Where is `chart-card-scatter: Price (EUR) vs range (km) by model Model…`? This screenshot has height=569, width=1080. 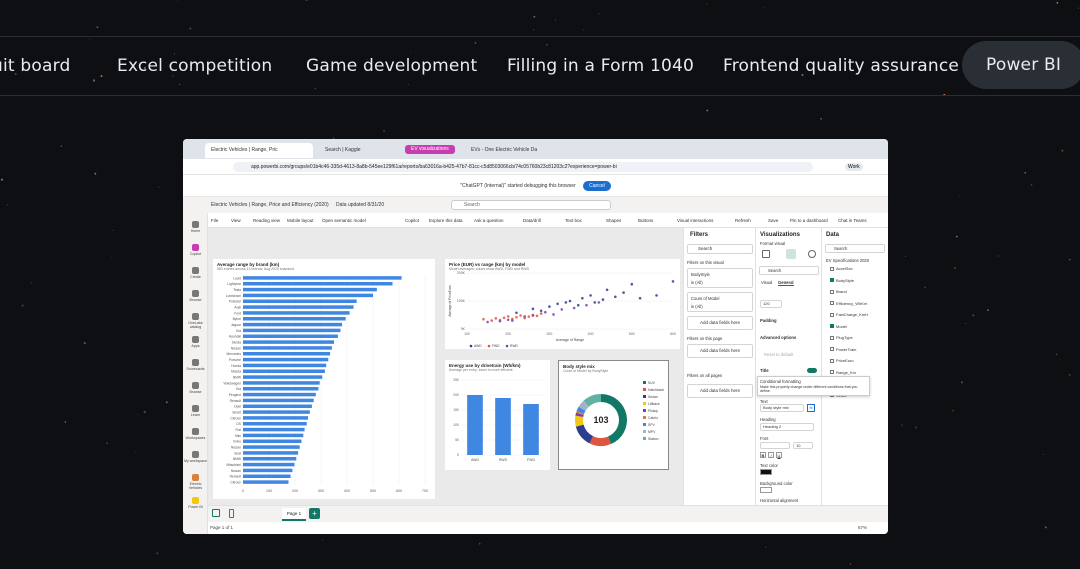 chart-card-scatter: Price (EUR) vs range (km) by model Model… is located at coordinates (562, 304).